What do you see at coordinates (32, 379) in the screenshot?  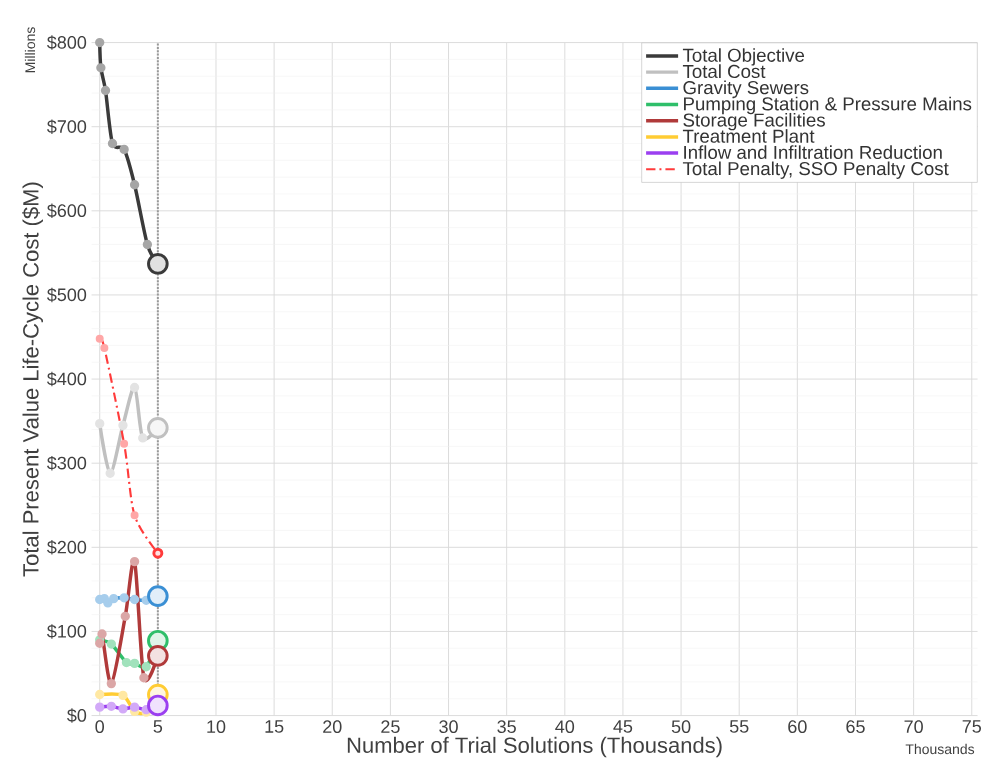 I see `y-axis-title: Total Present Value Life-Cycle Cost ($M)` at bounding box center [32, 379].